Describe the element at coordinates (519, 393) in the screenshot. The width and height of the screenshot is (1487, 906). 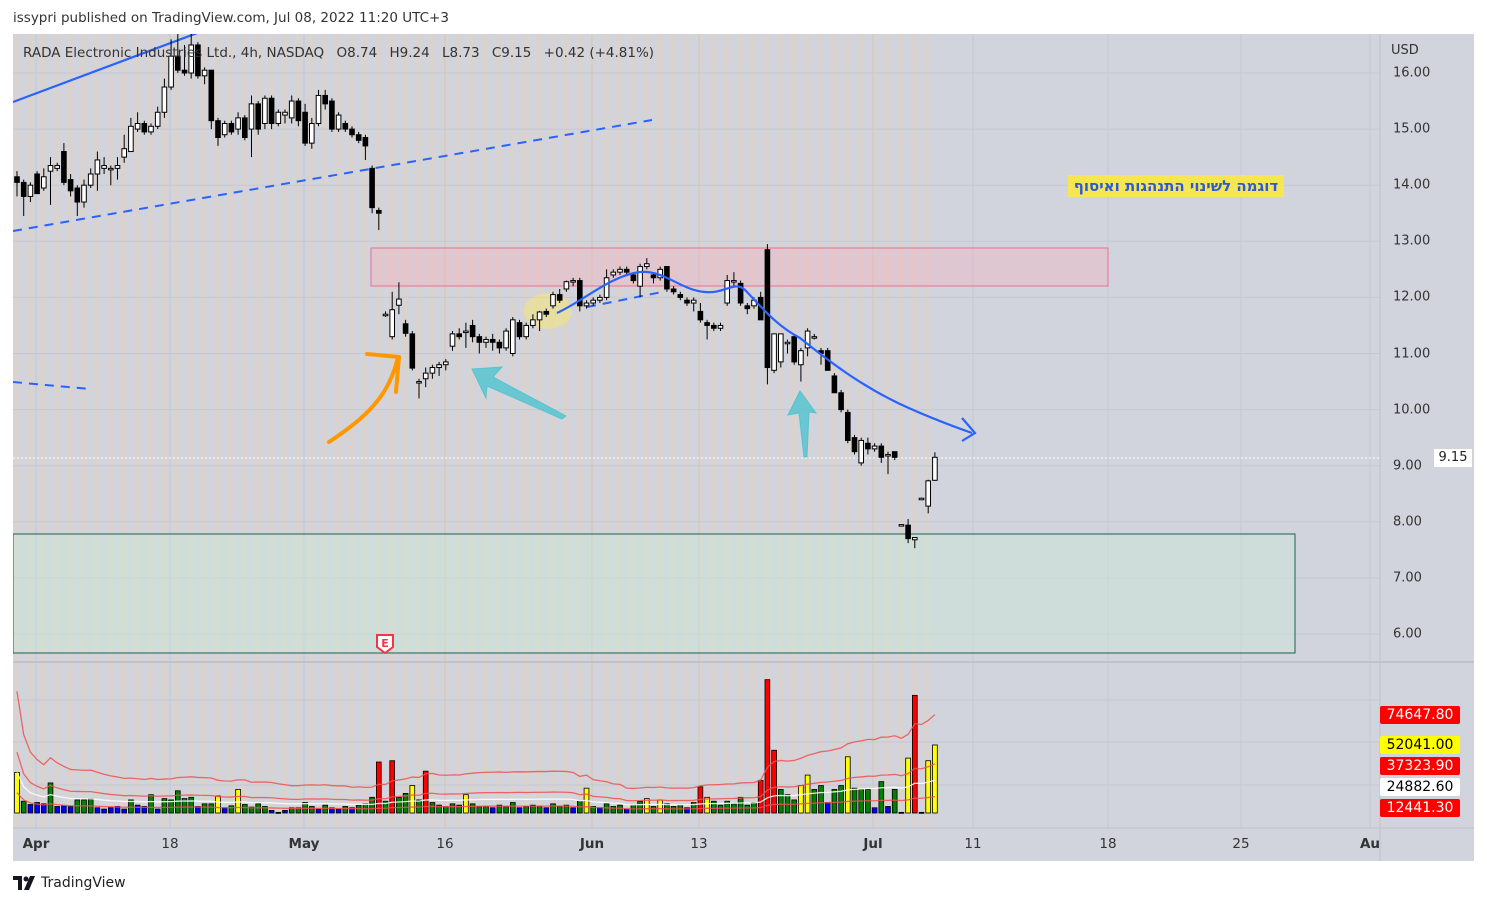
I see `cyan-arrow-left` at that location.